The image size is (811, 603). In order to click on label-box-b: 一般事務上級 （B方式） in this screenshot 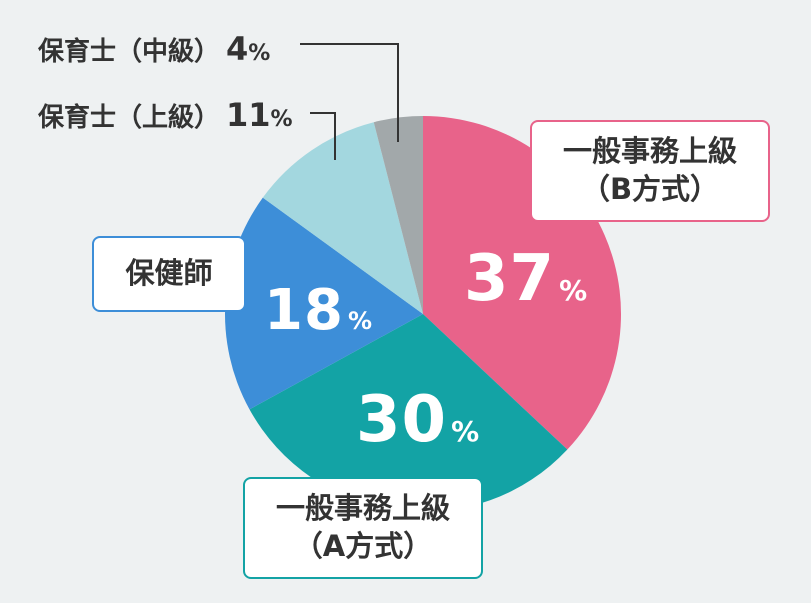, I will do `click(650, 171)`.